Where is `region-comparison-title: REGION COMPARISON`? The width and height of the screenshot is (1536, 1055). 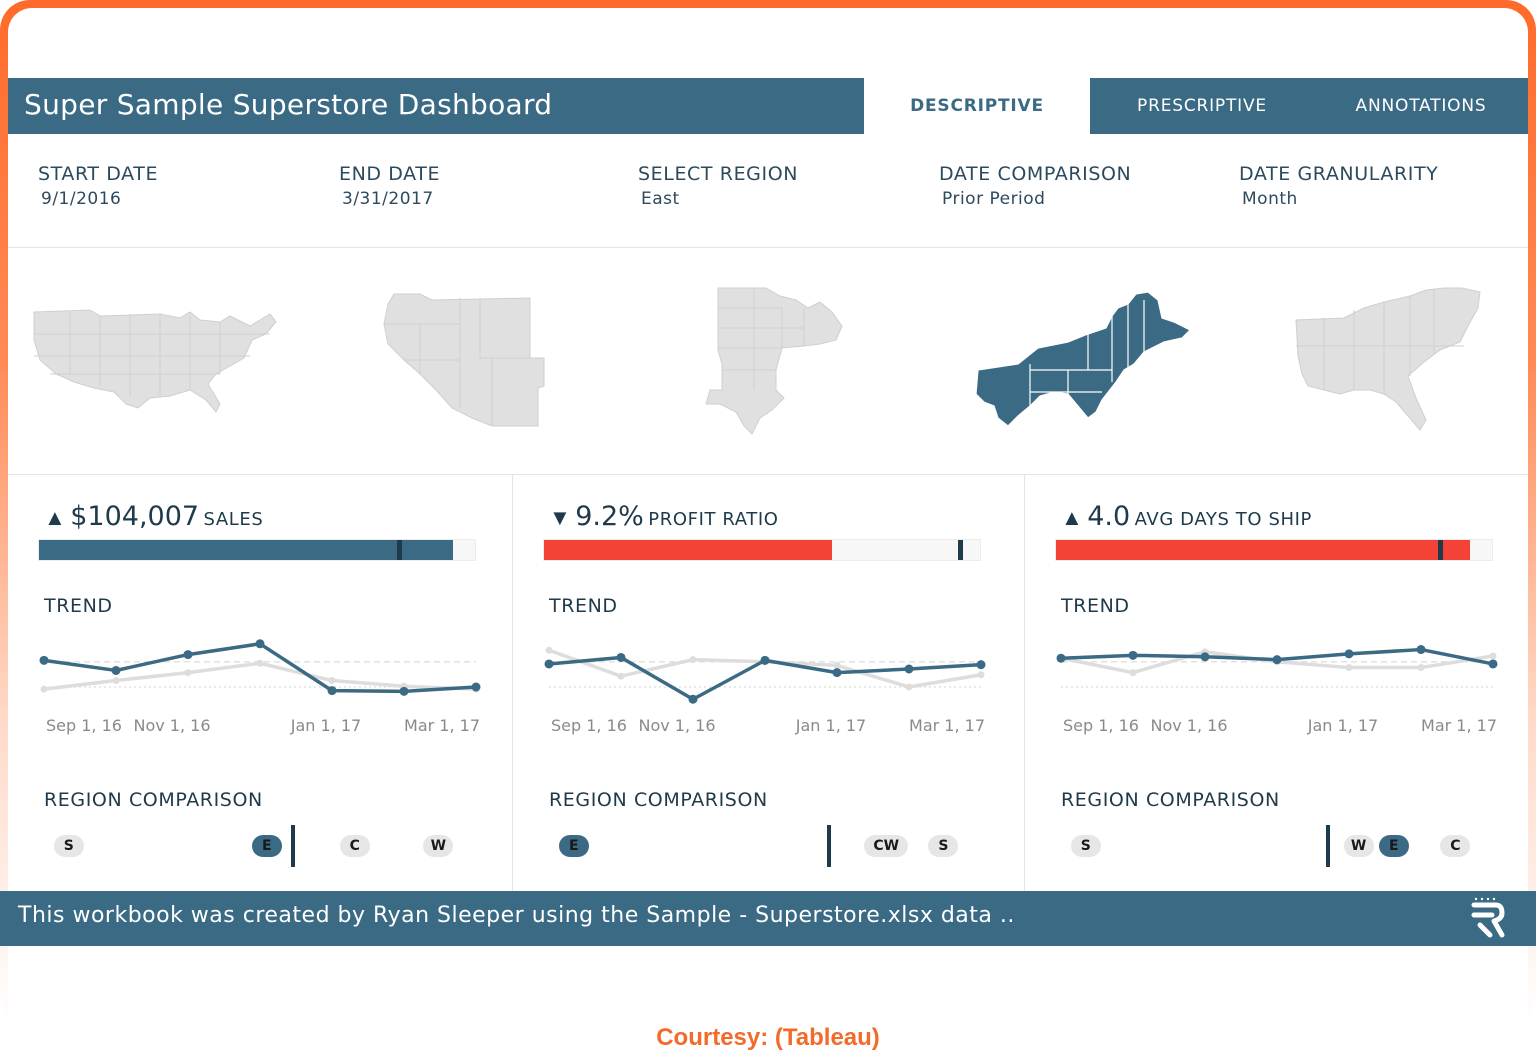 region-comparison-title: REGION COMPARISON is located at coordinates (658, 800).